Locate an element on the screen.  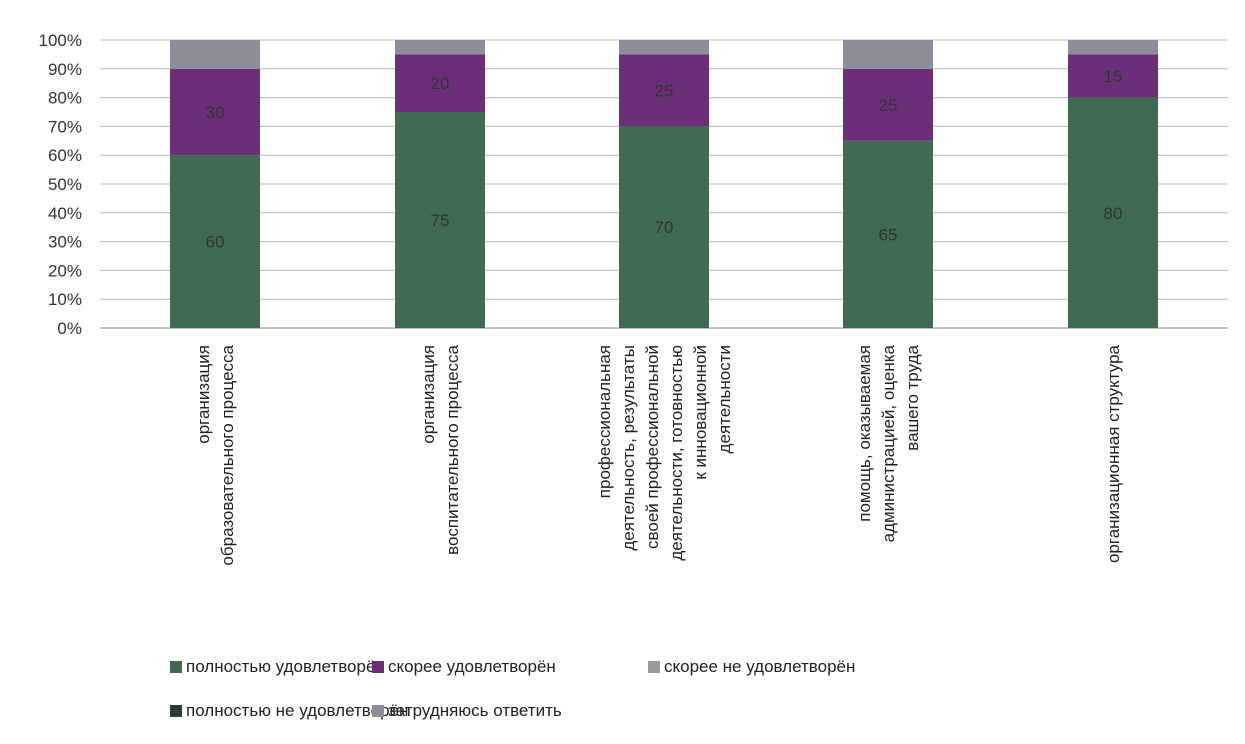
category-label-line: вашего труда is located at coordinates (912, 397).